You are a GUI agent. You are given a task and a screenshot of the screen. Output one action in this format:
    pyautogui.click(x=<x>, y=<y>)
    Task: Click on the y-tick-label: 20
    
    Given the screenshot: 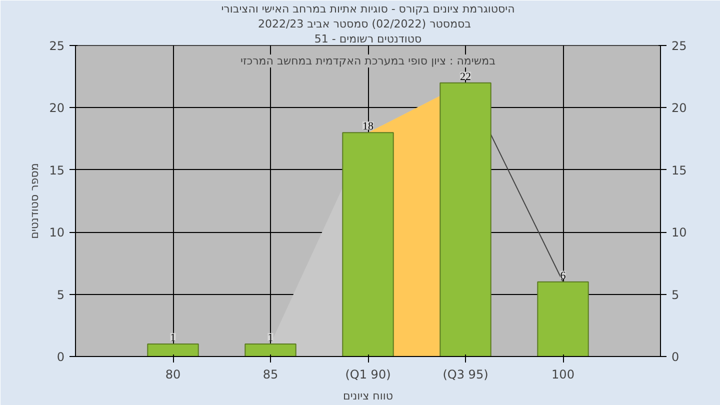 What is the action you would take?
    pyautogui.click(x=57, y=108)
    